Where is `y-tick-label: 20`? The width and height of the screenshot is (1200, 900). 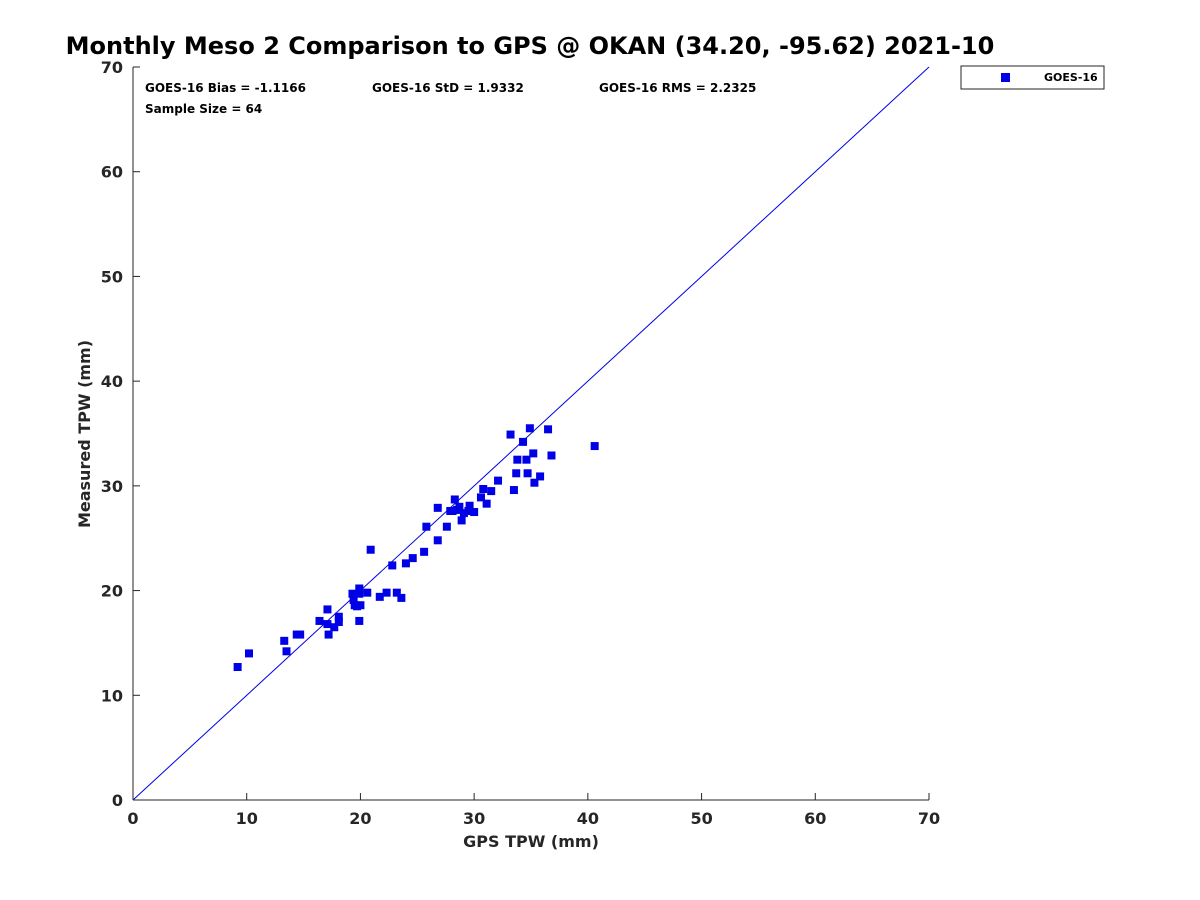
y-tick-label: 20 is located at coordinates (112, 591).